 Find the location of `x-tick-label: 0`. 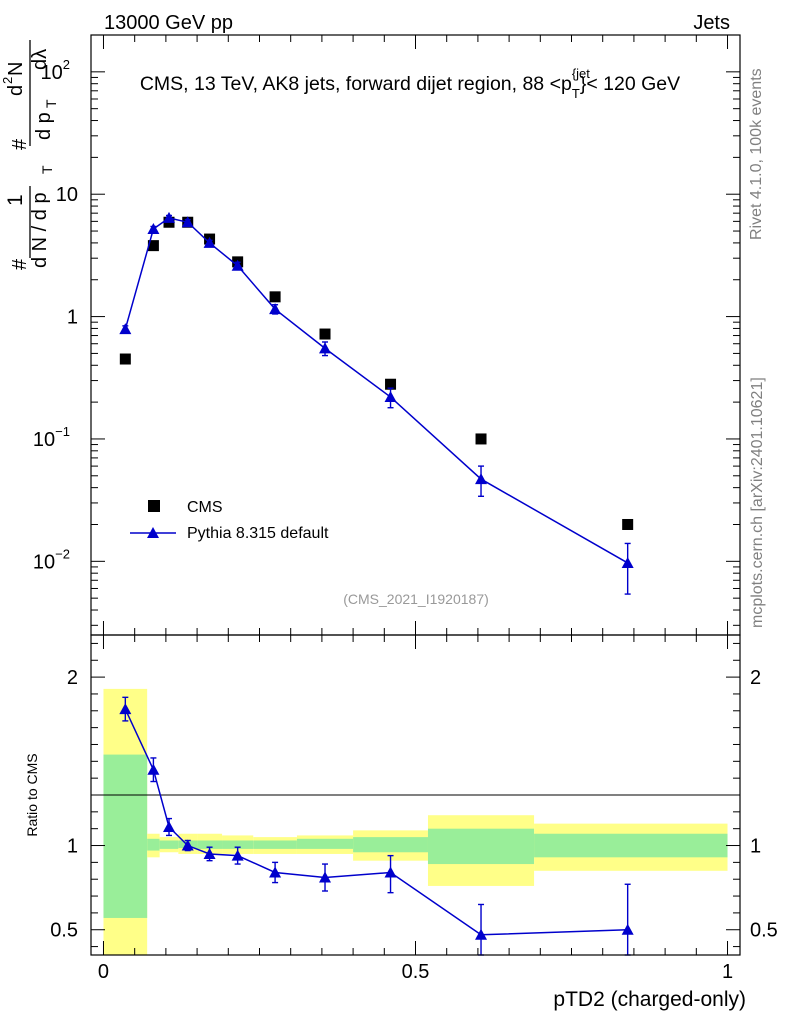

x-tick-label: 0 is located at coordinates (103, 972).